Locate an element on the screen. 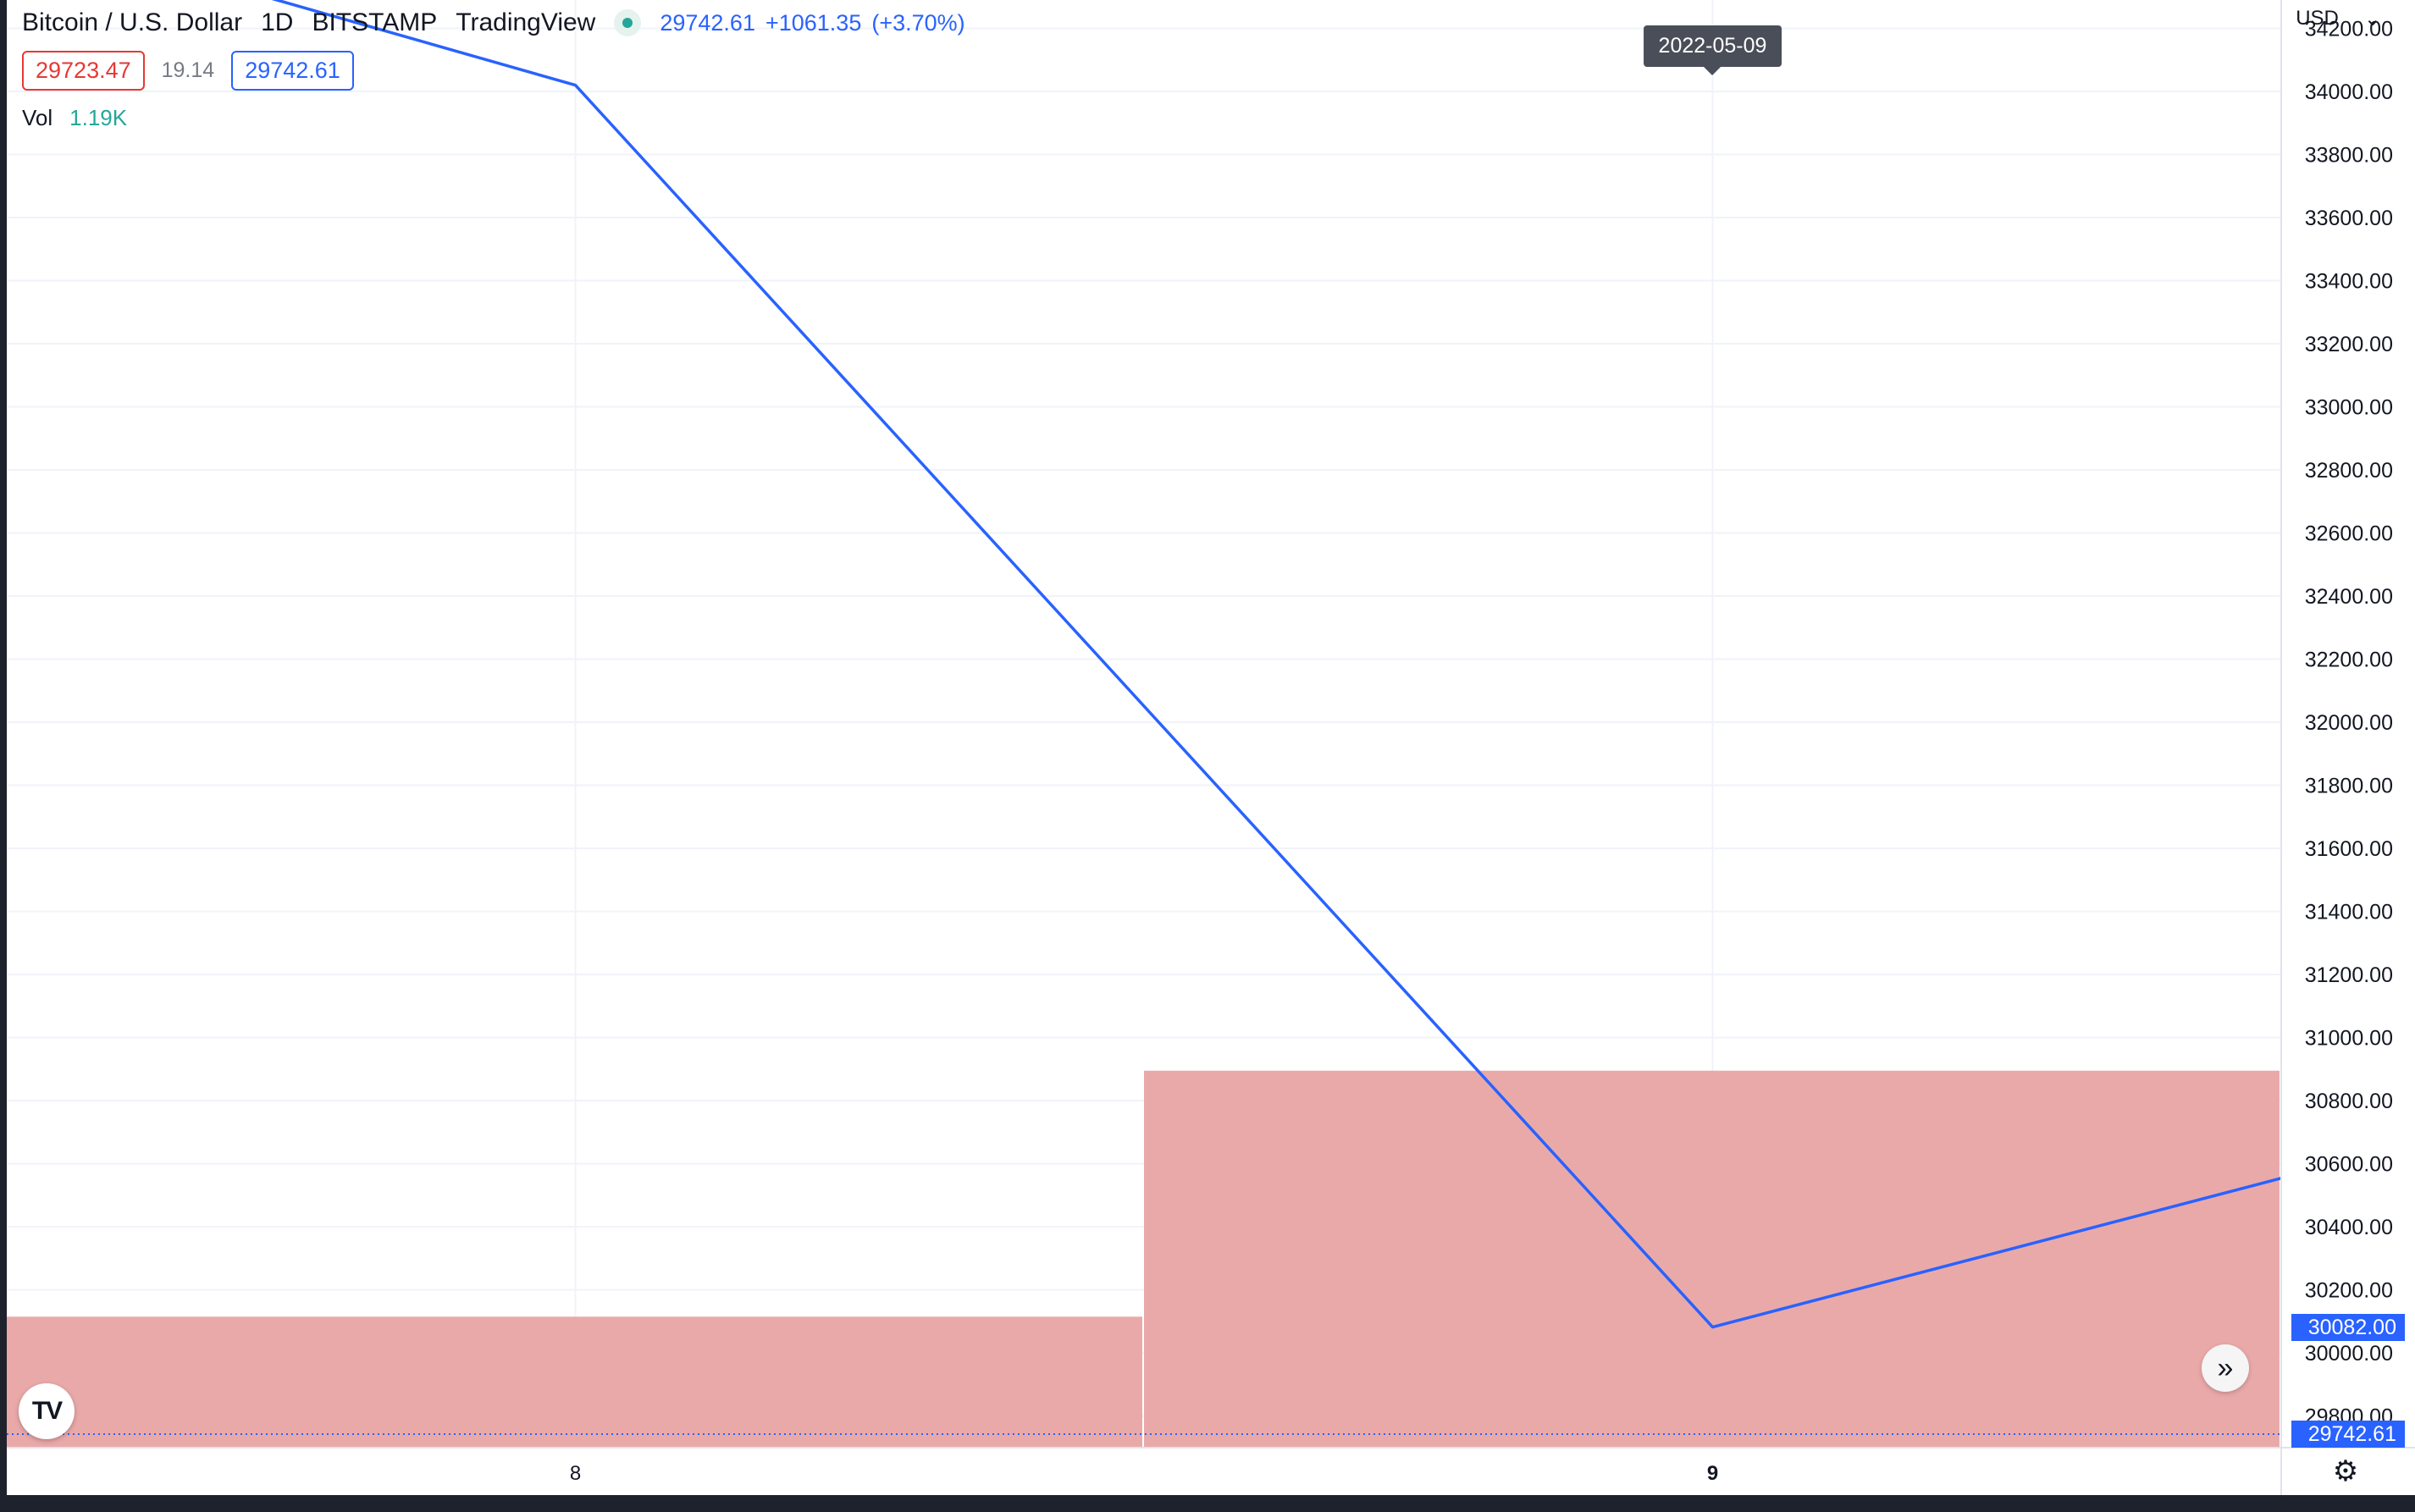  y-tick-label: 33400.00 is located at coordinates (2349, 282).